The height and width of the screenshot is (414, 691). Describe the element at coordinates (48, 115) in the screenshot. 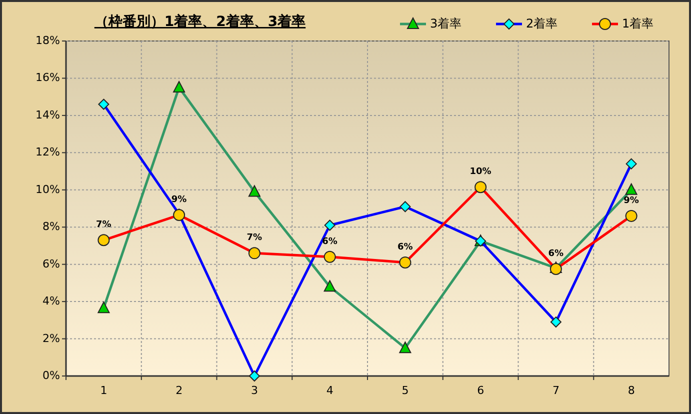

I see `y-tick-label: 14%` at that location.